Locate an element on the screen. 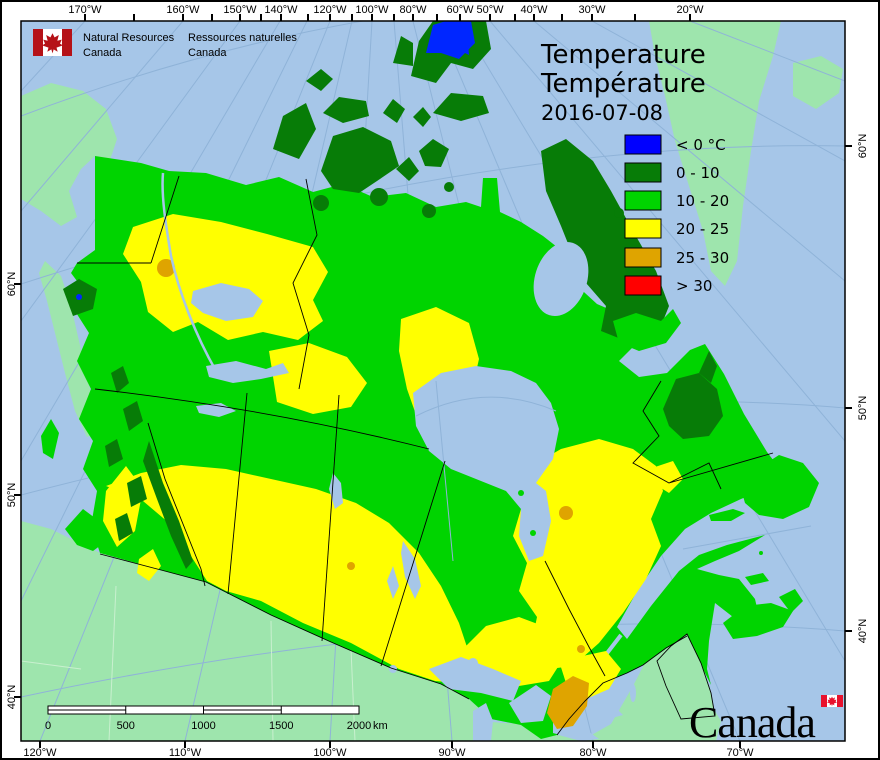  greenland is located at coordinates (715, 153).